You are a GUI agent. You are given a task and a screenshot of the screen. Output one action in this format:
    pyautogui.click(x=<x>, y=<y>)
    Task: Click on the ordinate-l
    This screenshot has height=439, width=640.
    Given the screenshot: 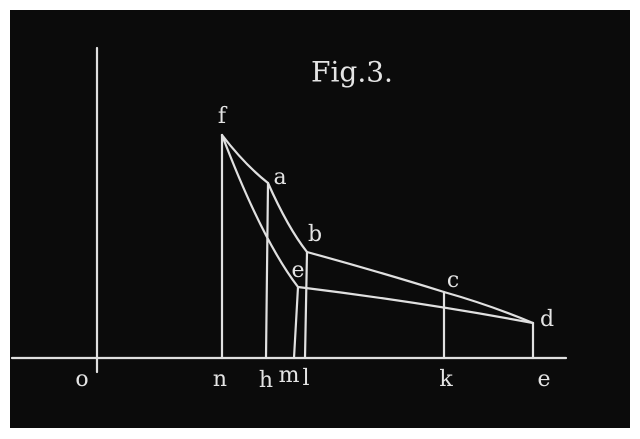 What is the action you would take?
    pyautogui.click(x=306, y=305)
    